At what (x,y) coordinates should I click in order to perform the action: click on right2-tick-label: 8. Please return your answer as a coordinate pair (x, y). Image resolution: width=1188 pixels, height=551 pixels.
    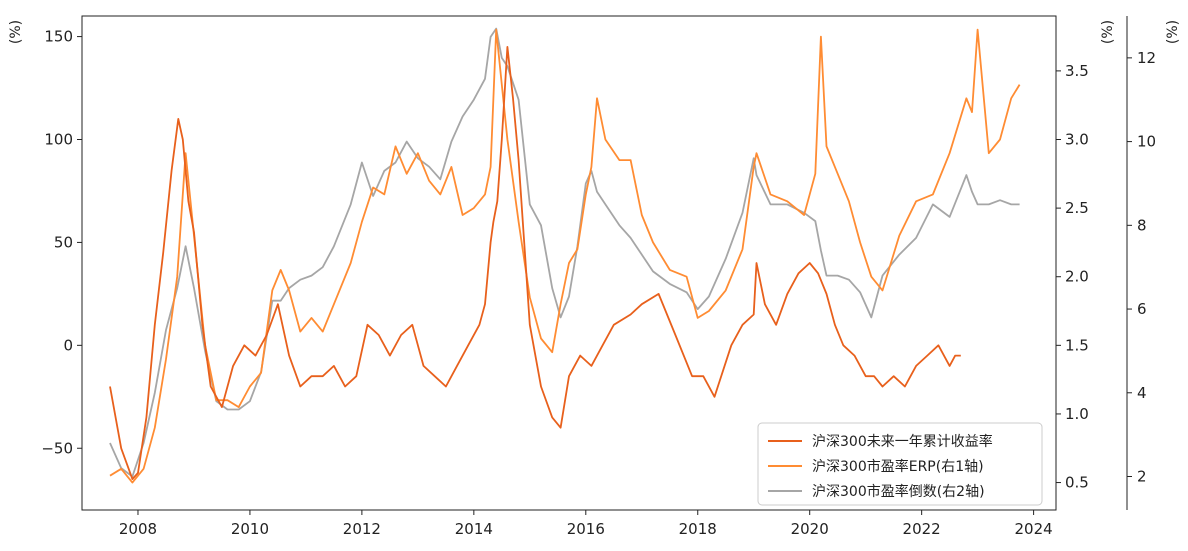
    Looking at the image, I should click on (1142, 225).